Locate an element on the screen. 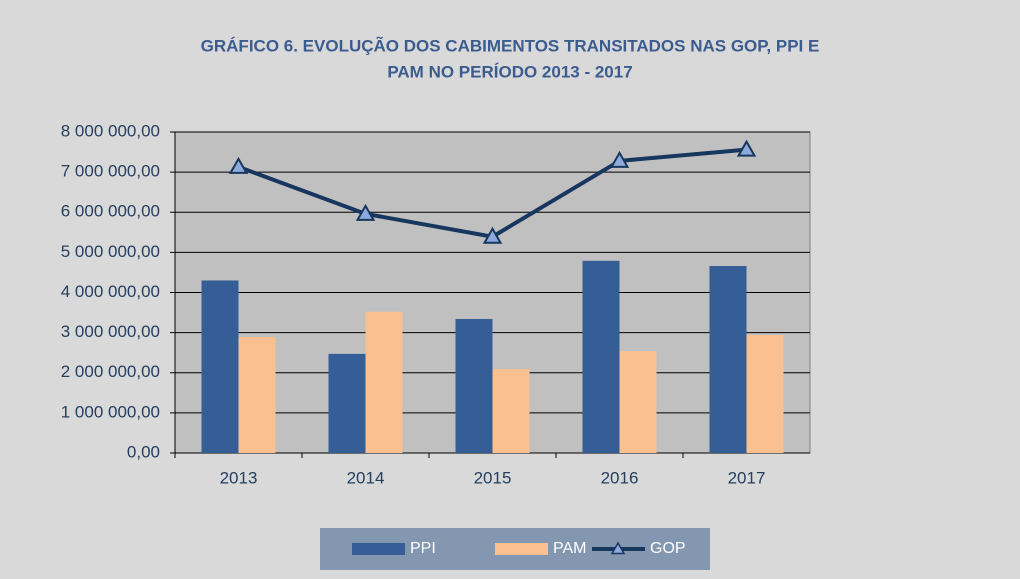  y-tick-label: 8 000 000,00 is located at coordinates (110, 130).